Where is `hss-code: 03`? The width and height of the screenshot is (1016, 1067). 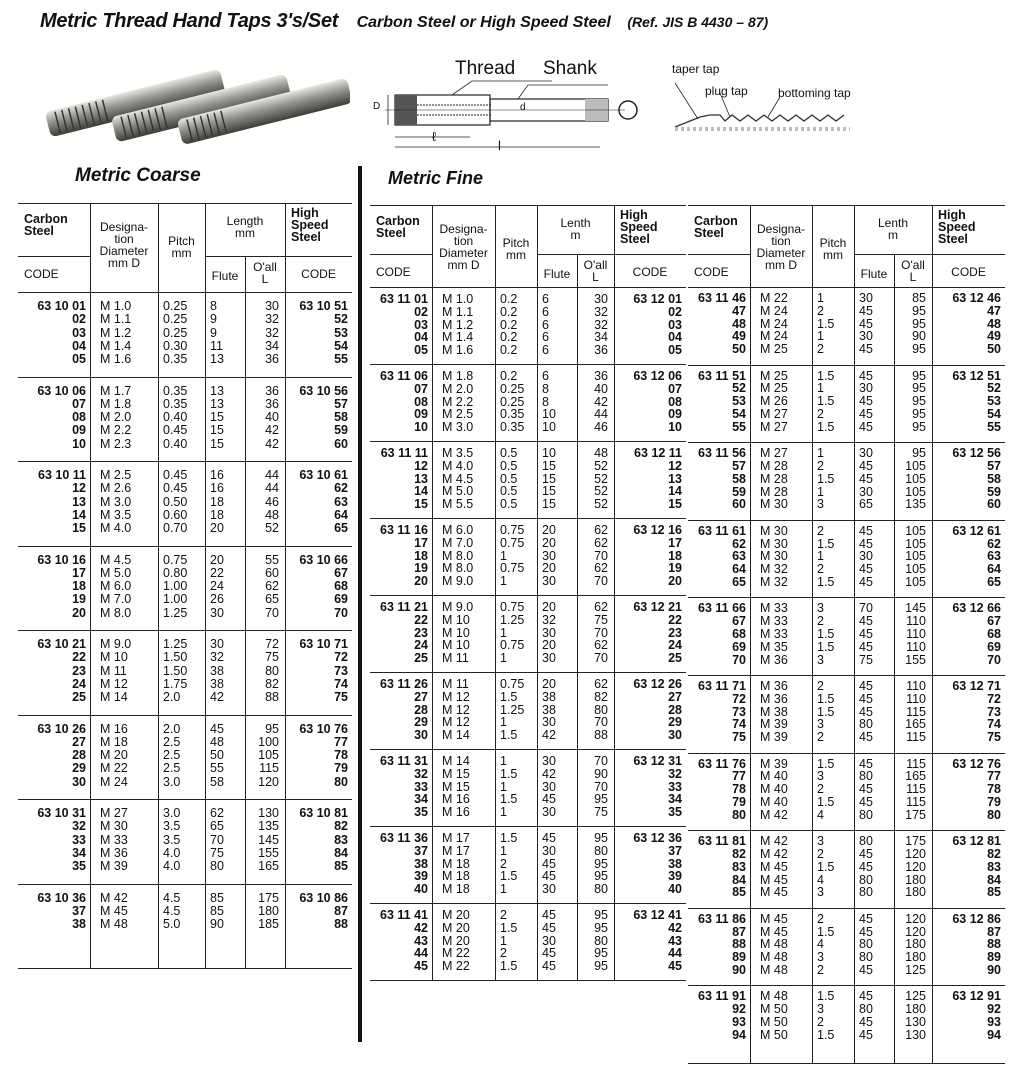 hss-code: 03 is located at coordinates (675, 324).